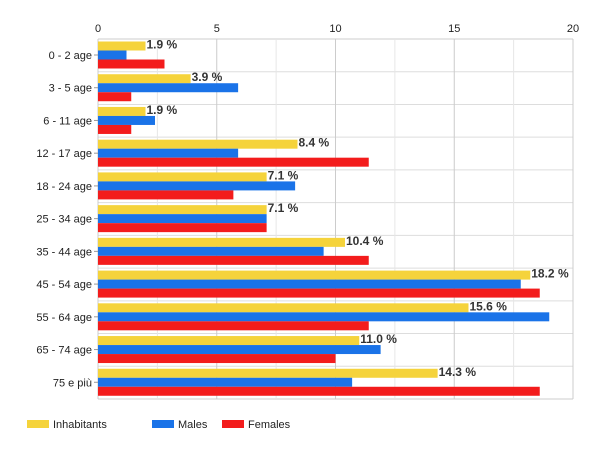  Describe the element at coordinates (269, 425) in the screenshot. I see `legend-label-females: Females` at that location.